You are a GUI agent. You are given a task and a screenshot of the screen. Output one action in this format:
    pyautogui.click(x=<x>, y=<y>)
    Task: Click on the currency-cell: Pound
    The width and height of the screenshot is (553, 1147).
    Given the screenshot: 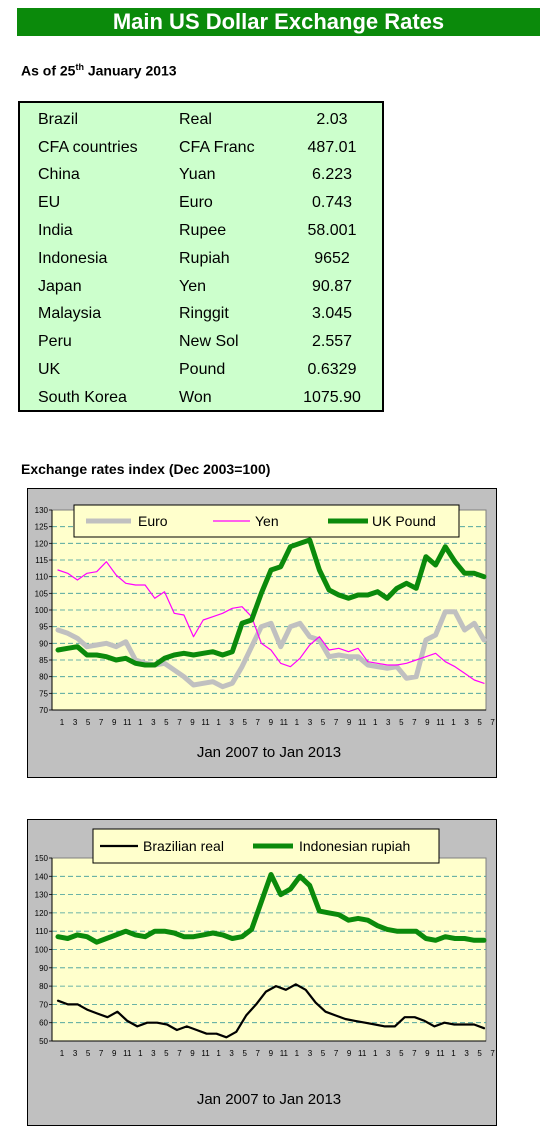 What is the action you would take?
    pyautogui.click(x=202, y=370)
    